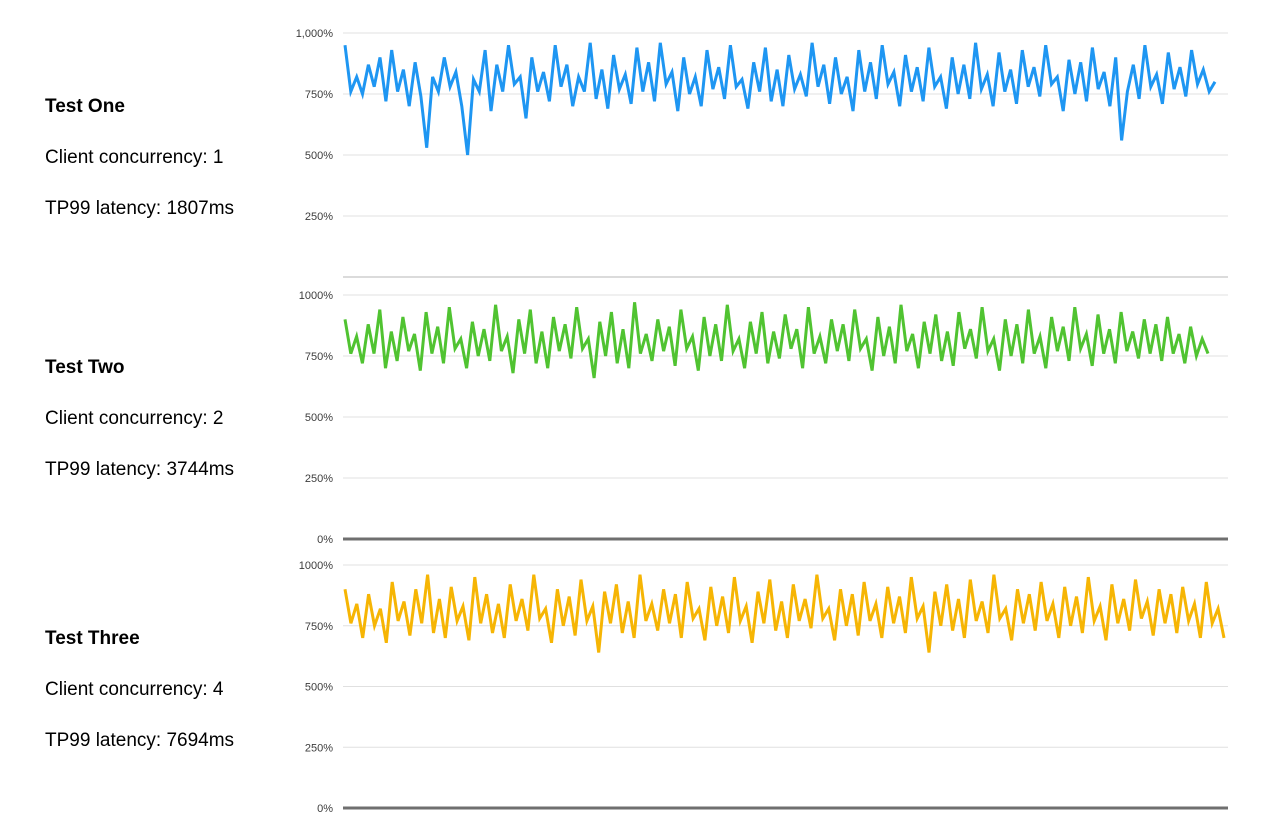 Image resolution: width=1280 pixels, height=838 pixels. Describe the element at coordinates (140, 740) in the screenshot. I see `test-three-tp99-latency: TP99 latency: 7694ms` at that location.